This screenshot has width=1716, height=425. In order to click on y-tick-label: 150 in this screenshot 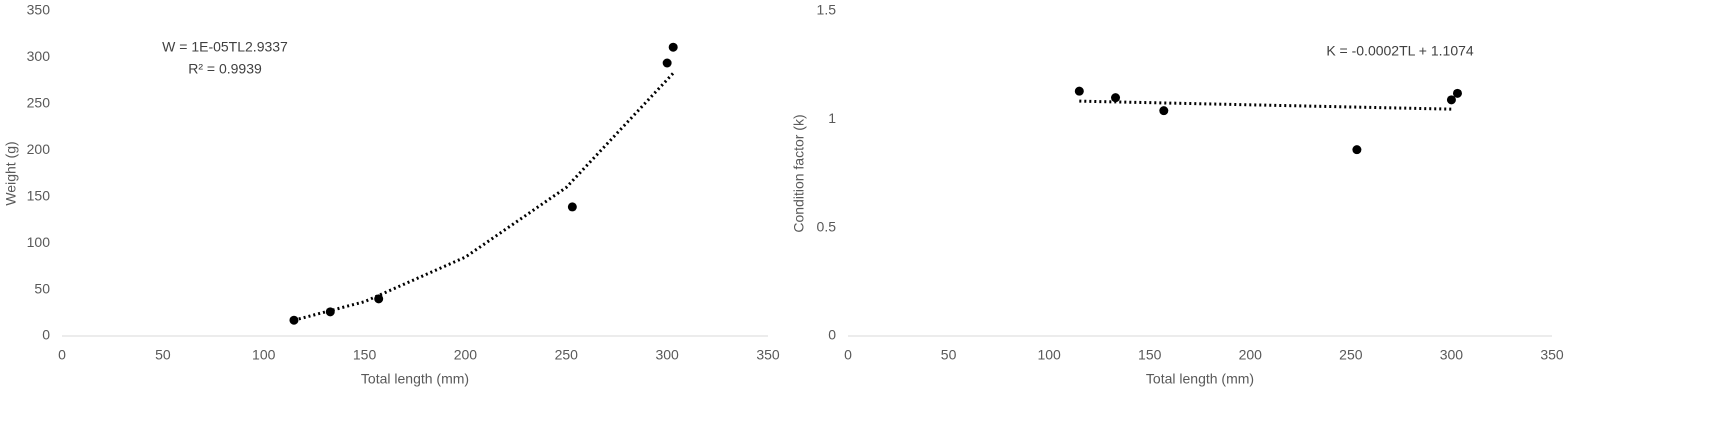, I will do `click(39, 195)`.